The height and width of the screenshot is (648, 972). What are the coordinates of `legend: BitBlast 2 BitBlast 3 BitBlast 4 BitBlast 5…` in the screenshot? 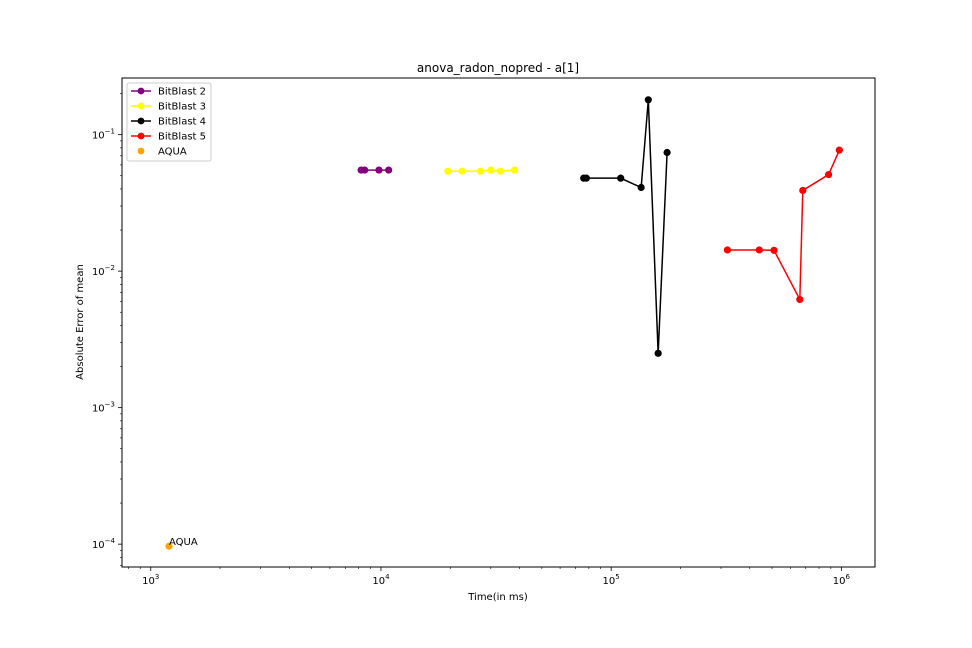 It's located at (169, 122).